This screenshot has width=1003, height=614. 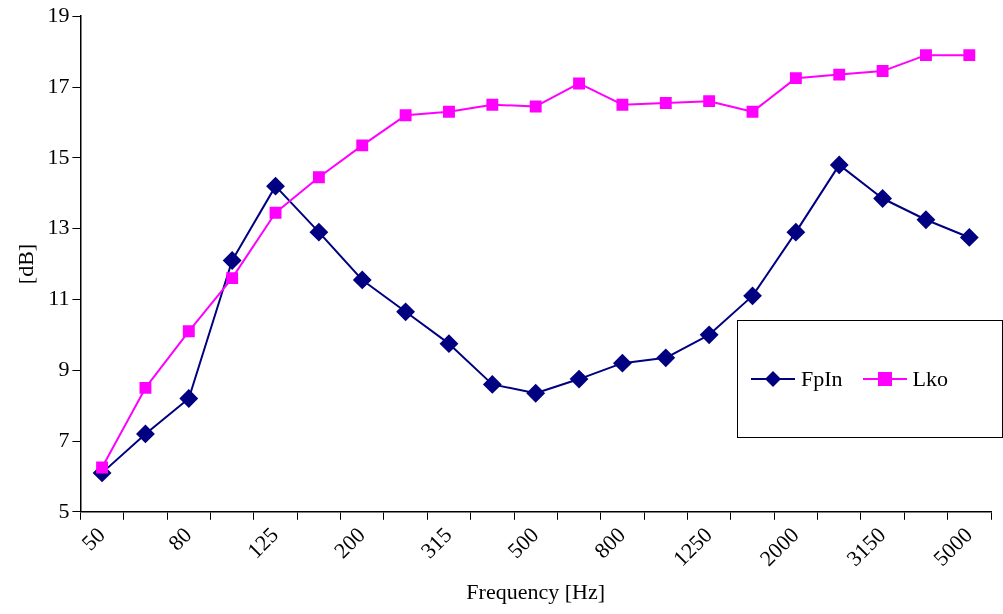 I want to click on x-tick-label: 125, so click(x=263, y=543).